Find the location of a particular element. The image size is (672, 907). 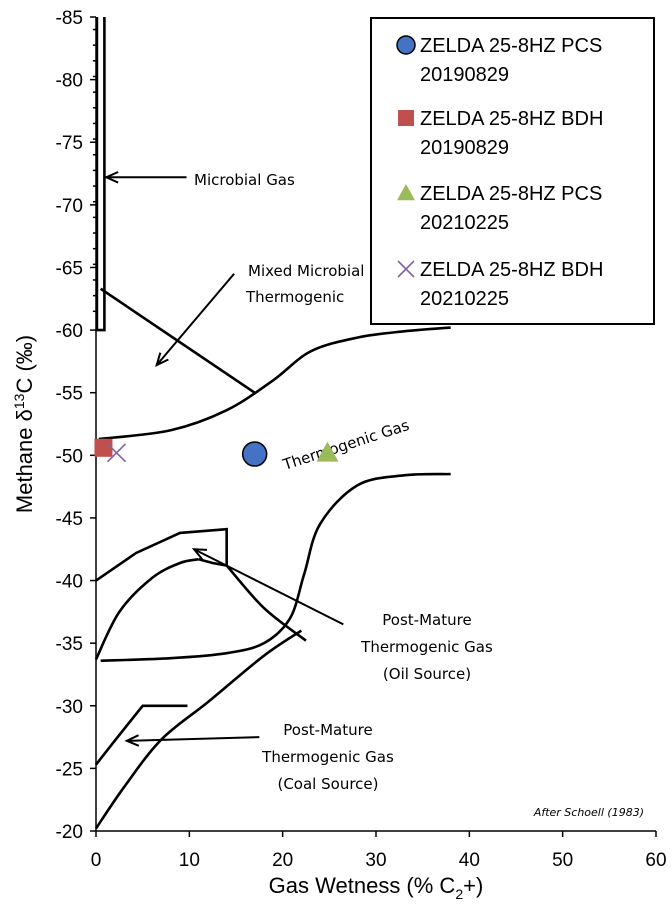

y-tick-label: -25 is located at coordinates (69, 769).